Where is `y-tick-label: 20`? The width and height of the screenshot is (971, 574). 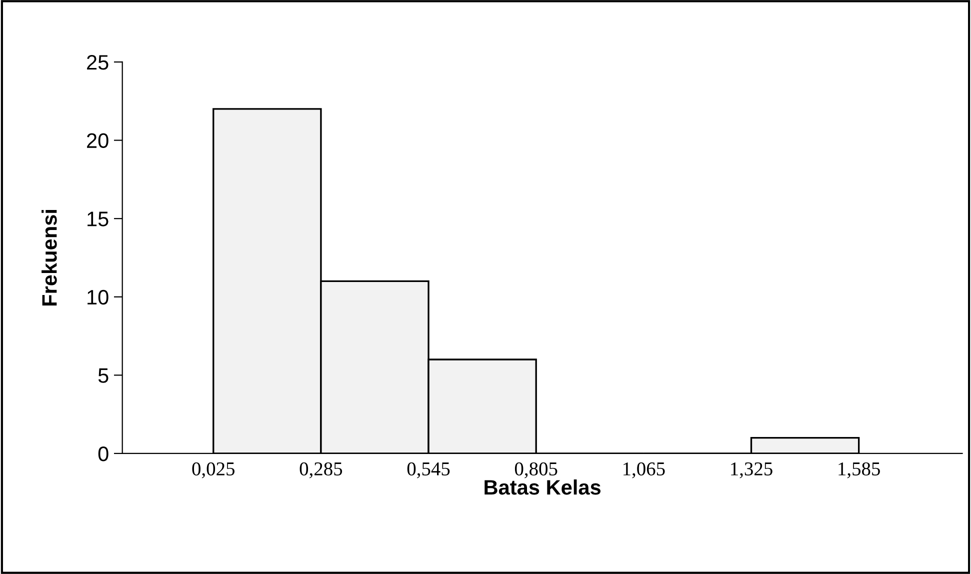 y-tick-label: 20 is located at coordinates (97, 140).